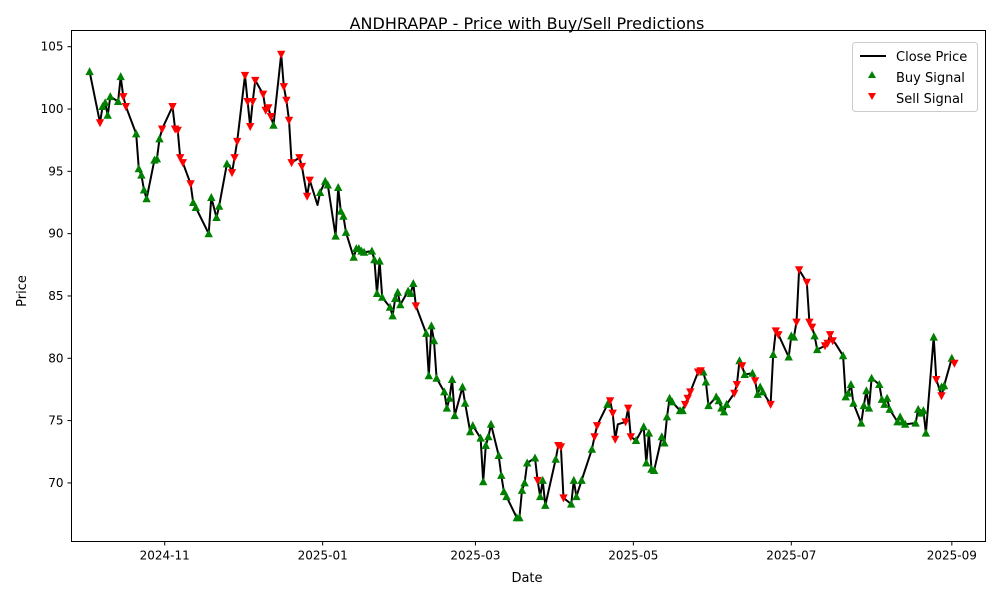 The image size is (1000, 600). I want to click on y-tick-label: 80, so click(55, 358).